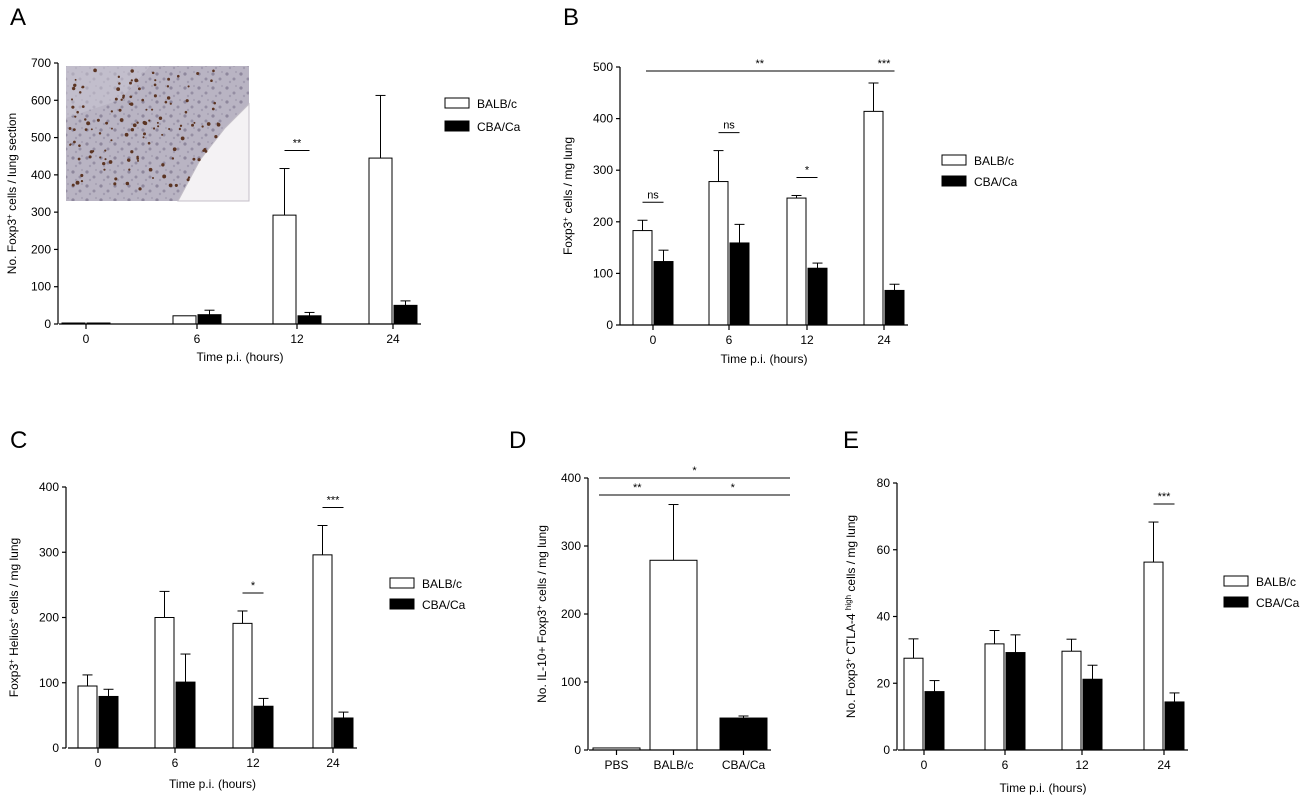  I want to click on y-axis-title: No. Foxp3+ cells / lung section, so click(12, 193).